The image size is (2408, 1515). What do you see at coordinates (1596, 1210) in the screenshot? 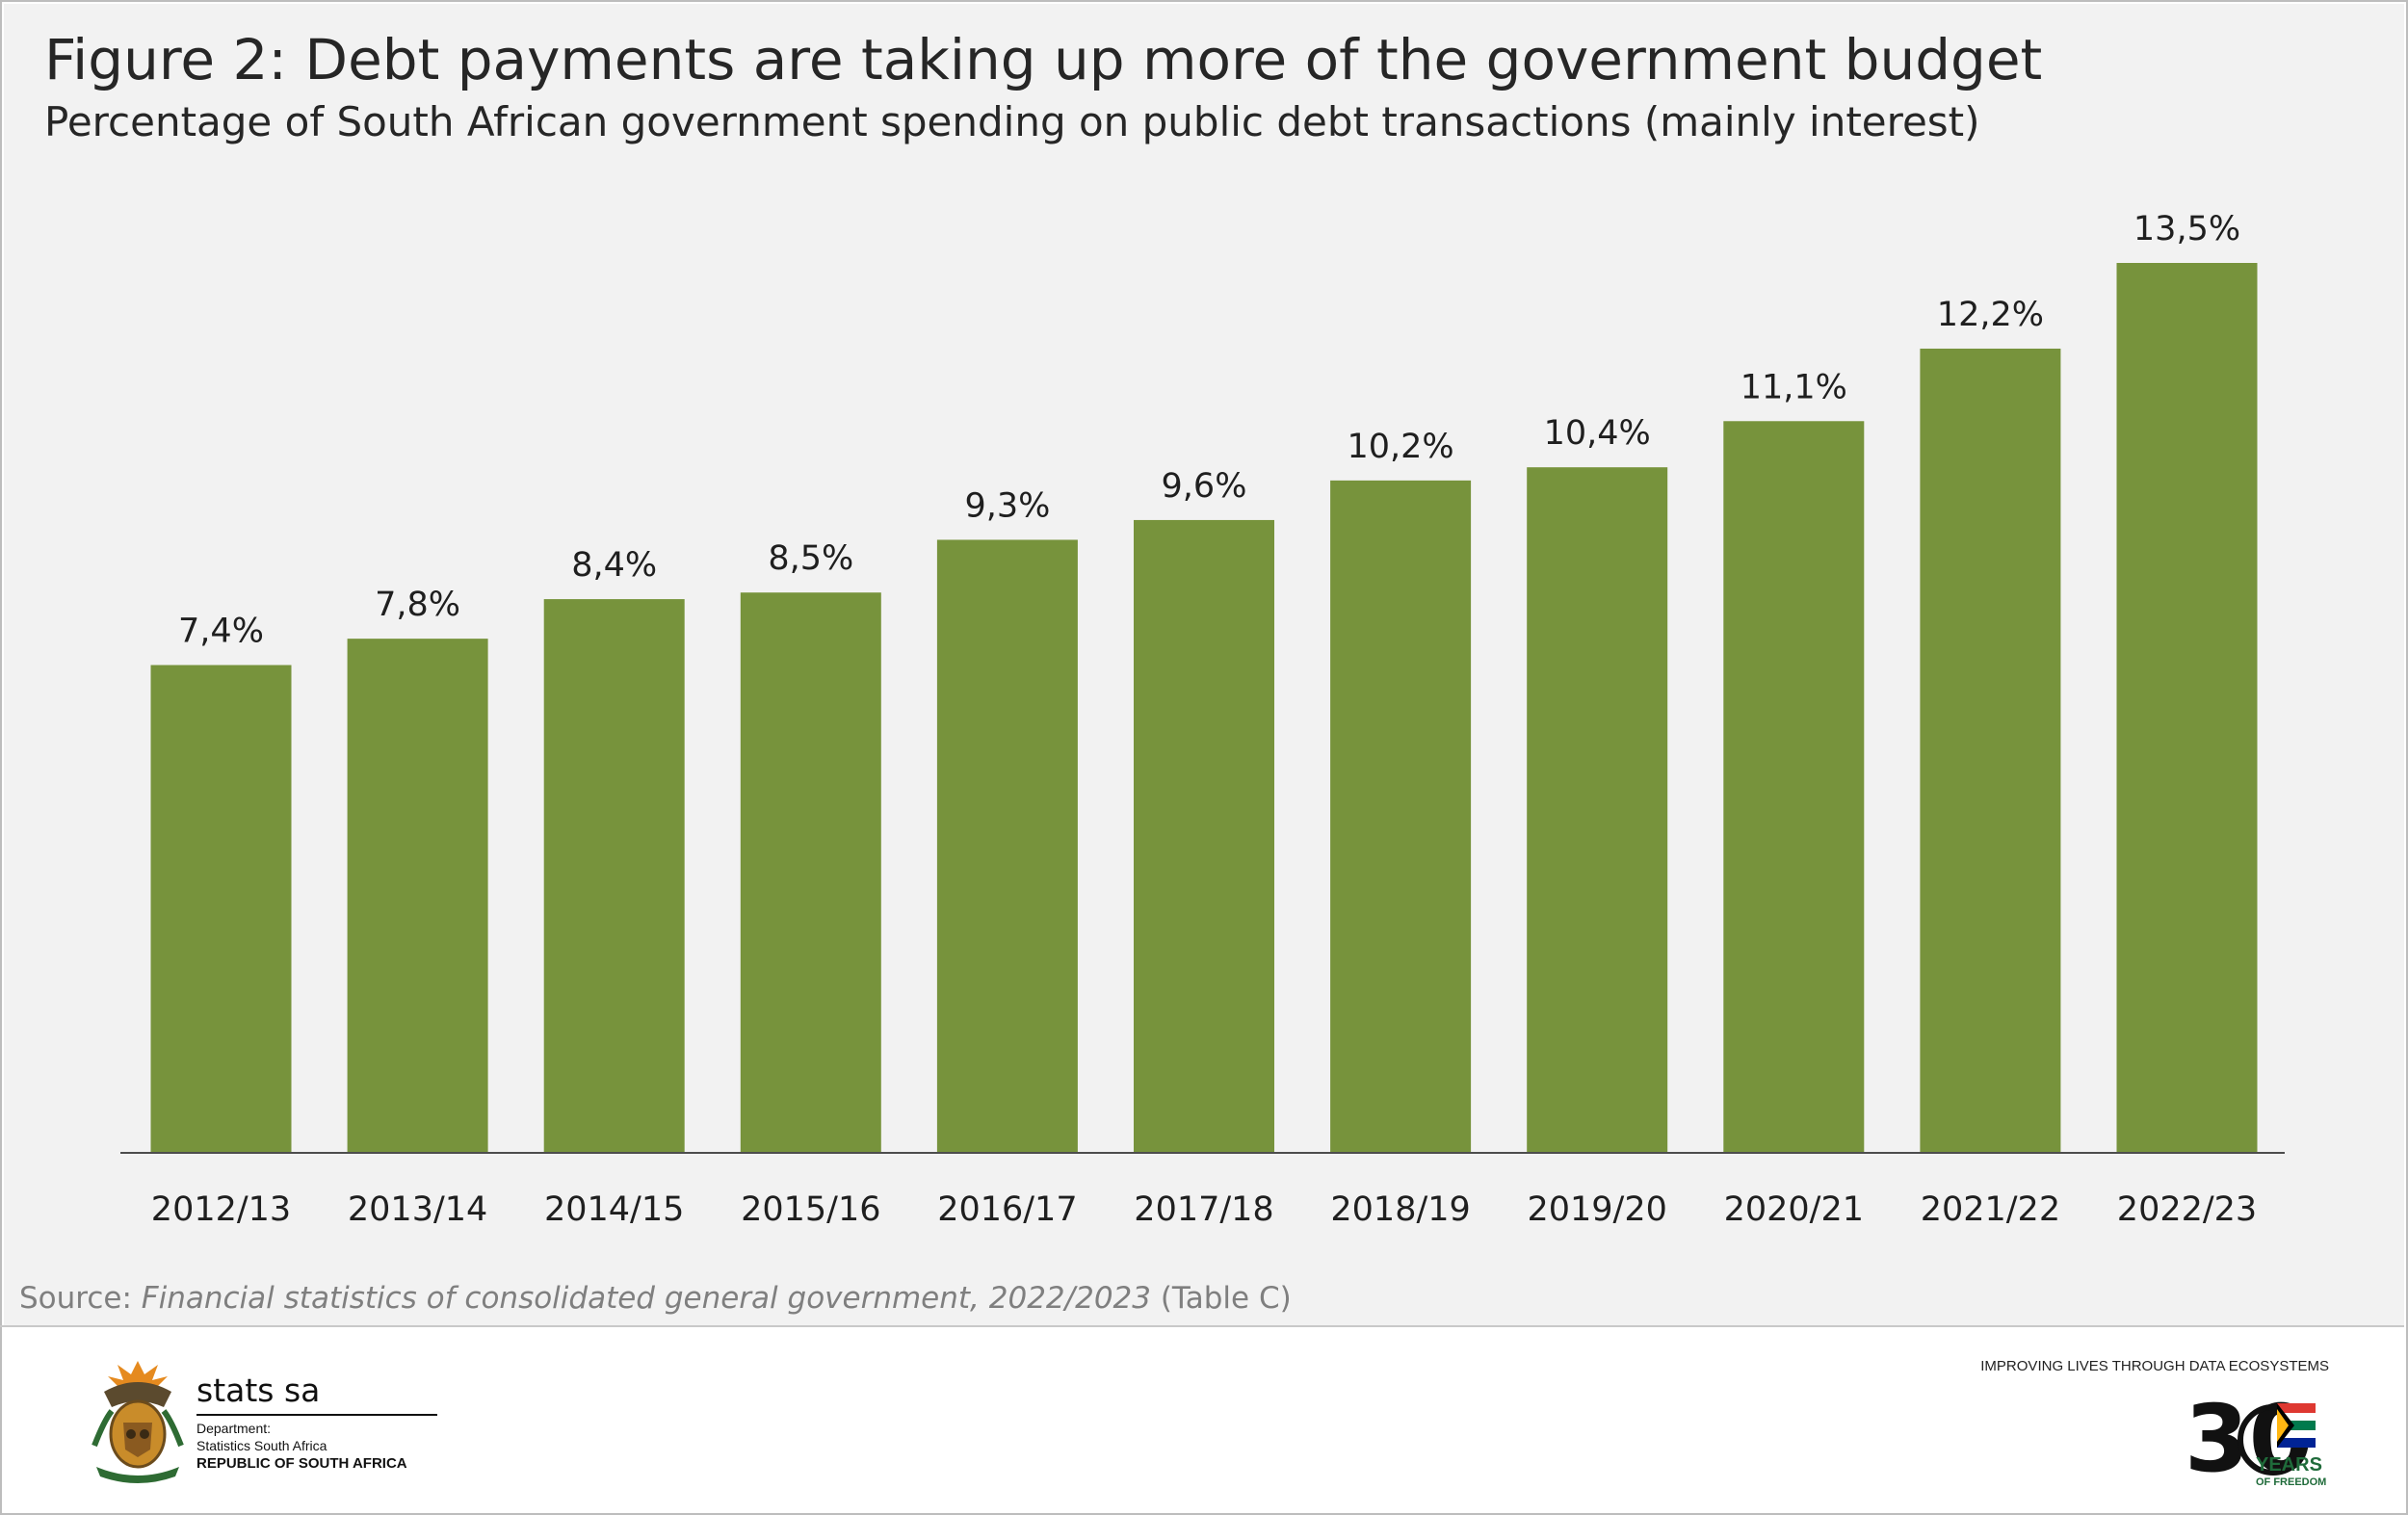
I see `category-label: 2019/20` at bounding box center [1596, 1210].